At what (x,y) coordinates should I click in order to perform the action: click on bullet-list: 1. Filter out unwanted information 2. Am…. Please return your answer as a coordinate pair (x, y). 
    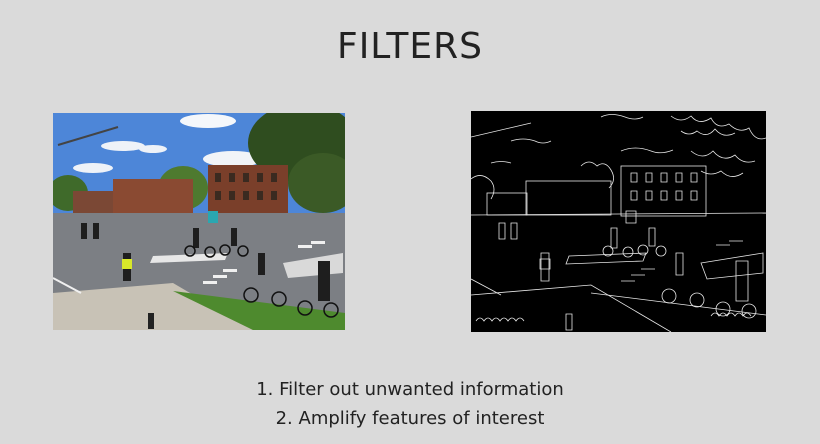
    Looking at the image, I should click on (410, 404).